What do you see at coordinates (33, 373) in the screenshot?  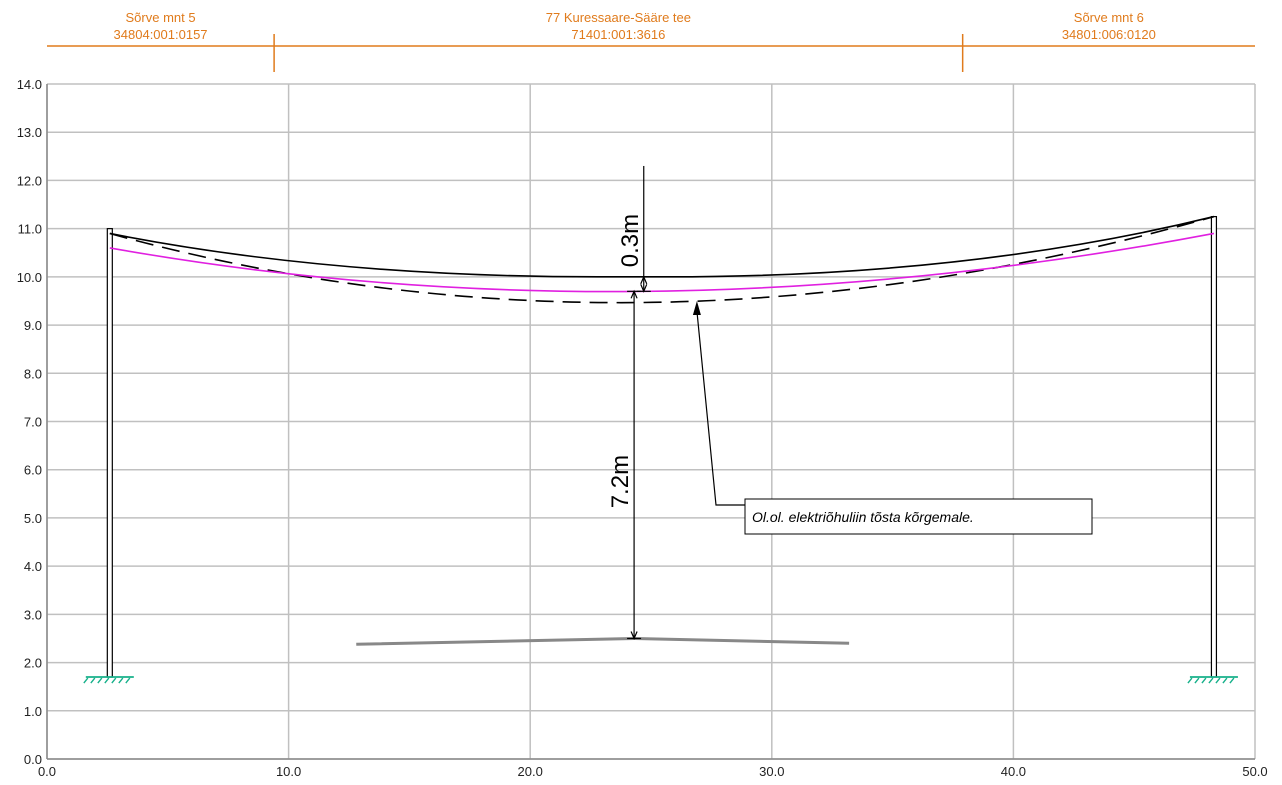 I see `y-tick-label: 8.0` at bounding box center [33, 373].